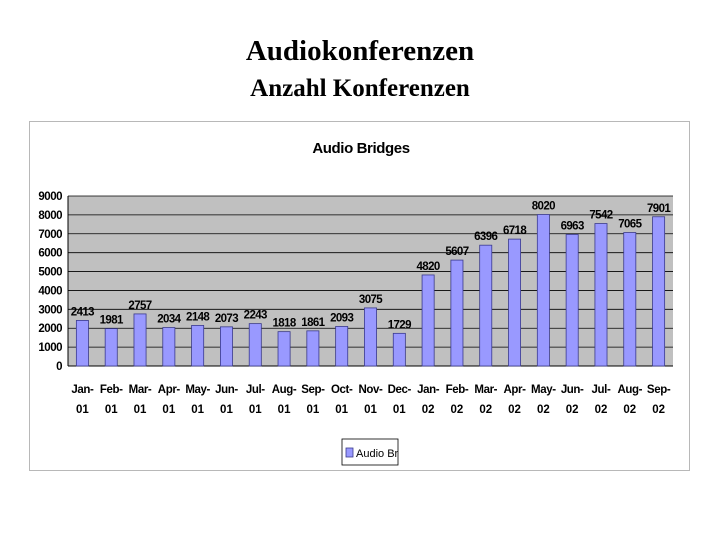  I want to click on data-label: 2243, so click(255, 316).